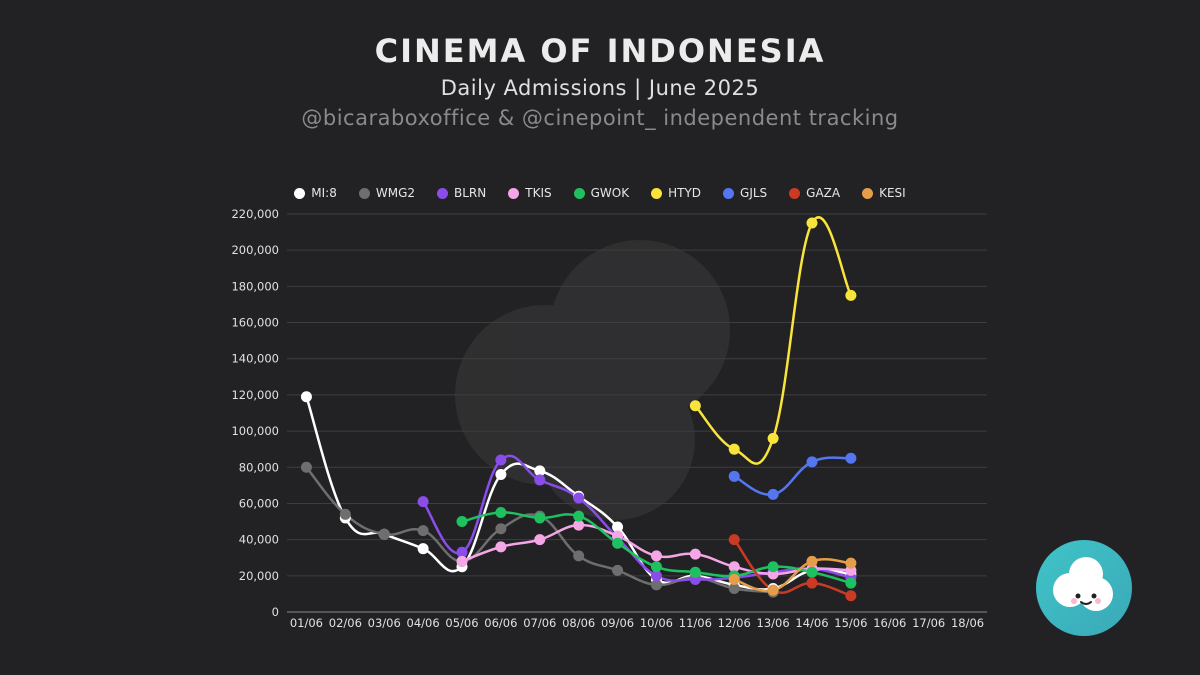  I want to click on x-tick-label: 11/06, so click(695, 623).